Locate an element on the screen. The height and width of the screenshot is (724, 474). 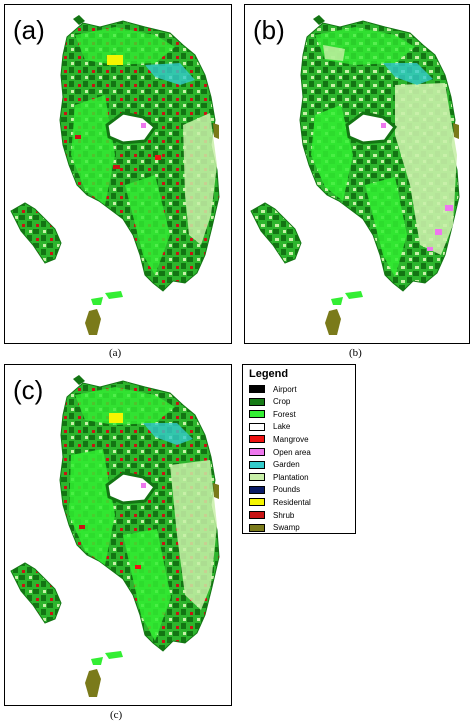
legend-item: Mangrove is located at coordinates (279, 439).